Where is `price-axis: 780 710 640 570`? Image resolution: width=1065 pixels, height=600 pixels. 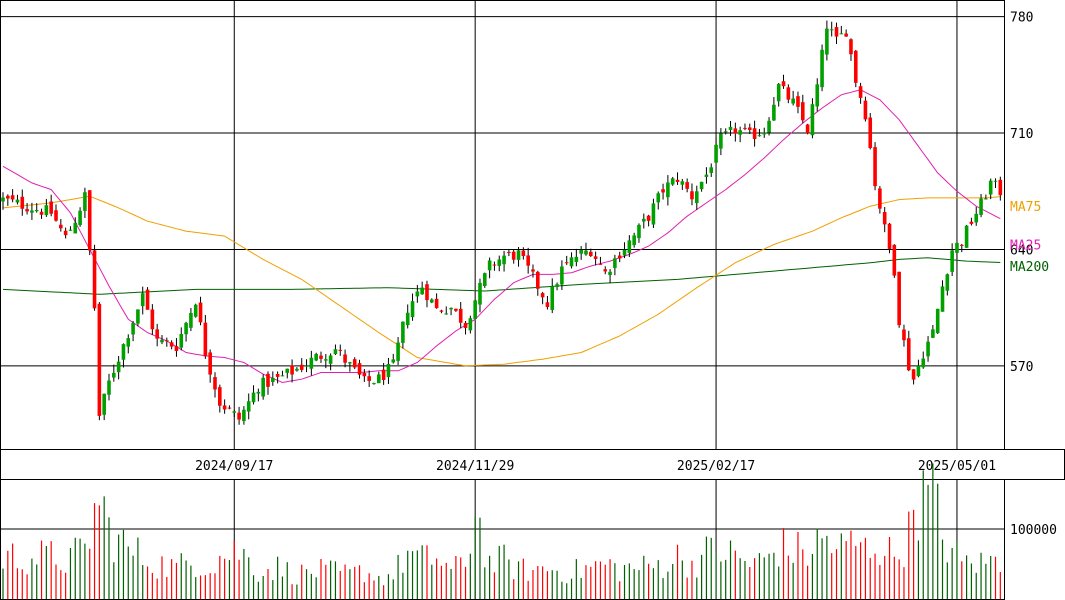 price-axis: 780 710 640 570 is located at coordinates (1021, 193).